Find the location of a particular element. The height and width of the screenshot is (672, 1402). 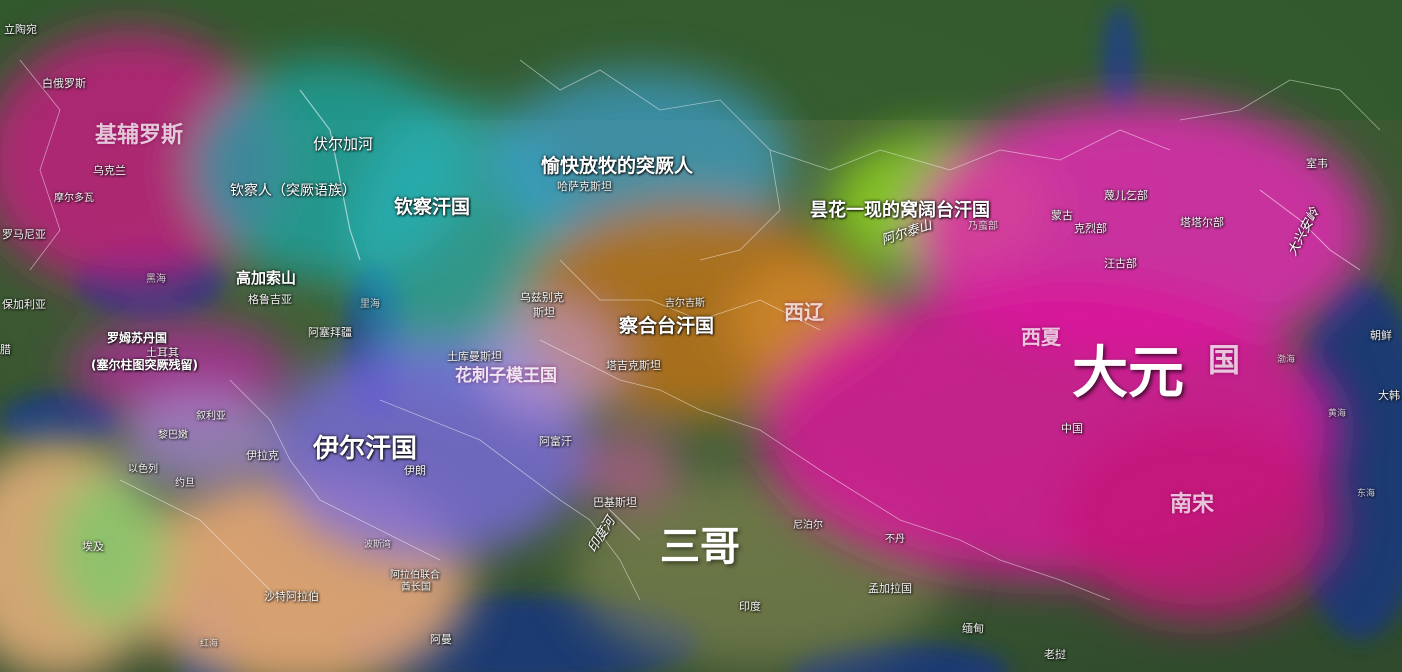

place-label-caspian-sea: 里海 is located at coordinates (370, 304).